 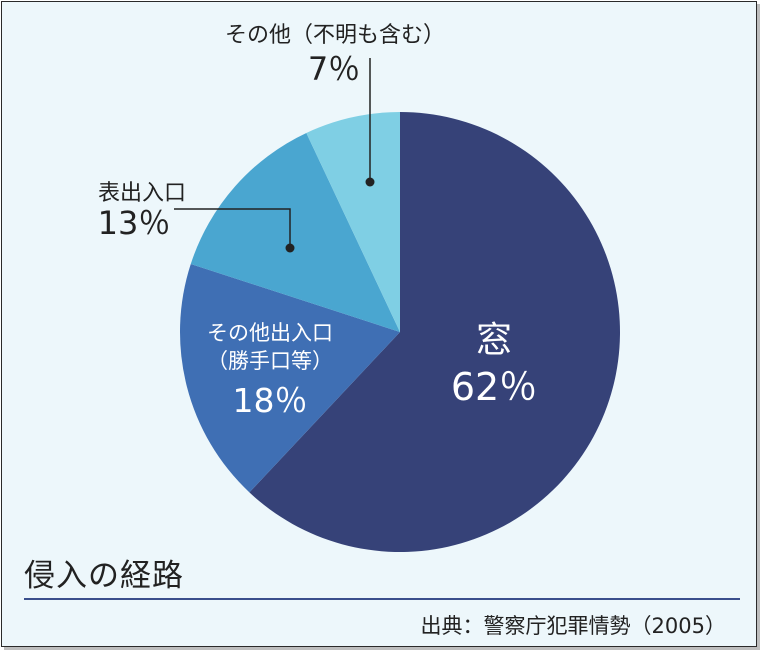 What do you see at coordinates (494, 387) in the screenshot?
I see `value-window: 62％` at bounding box center [494, 387].